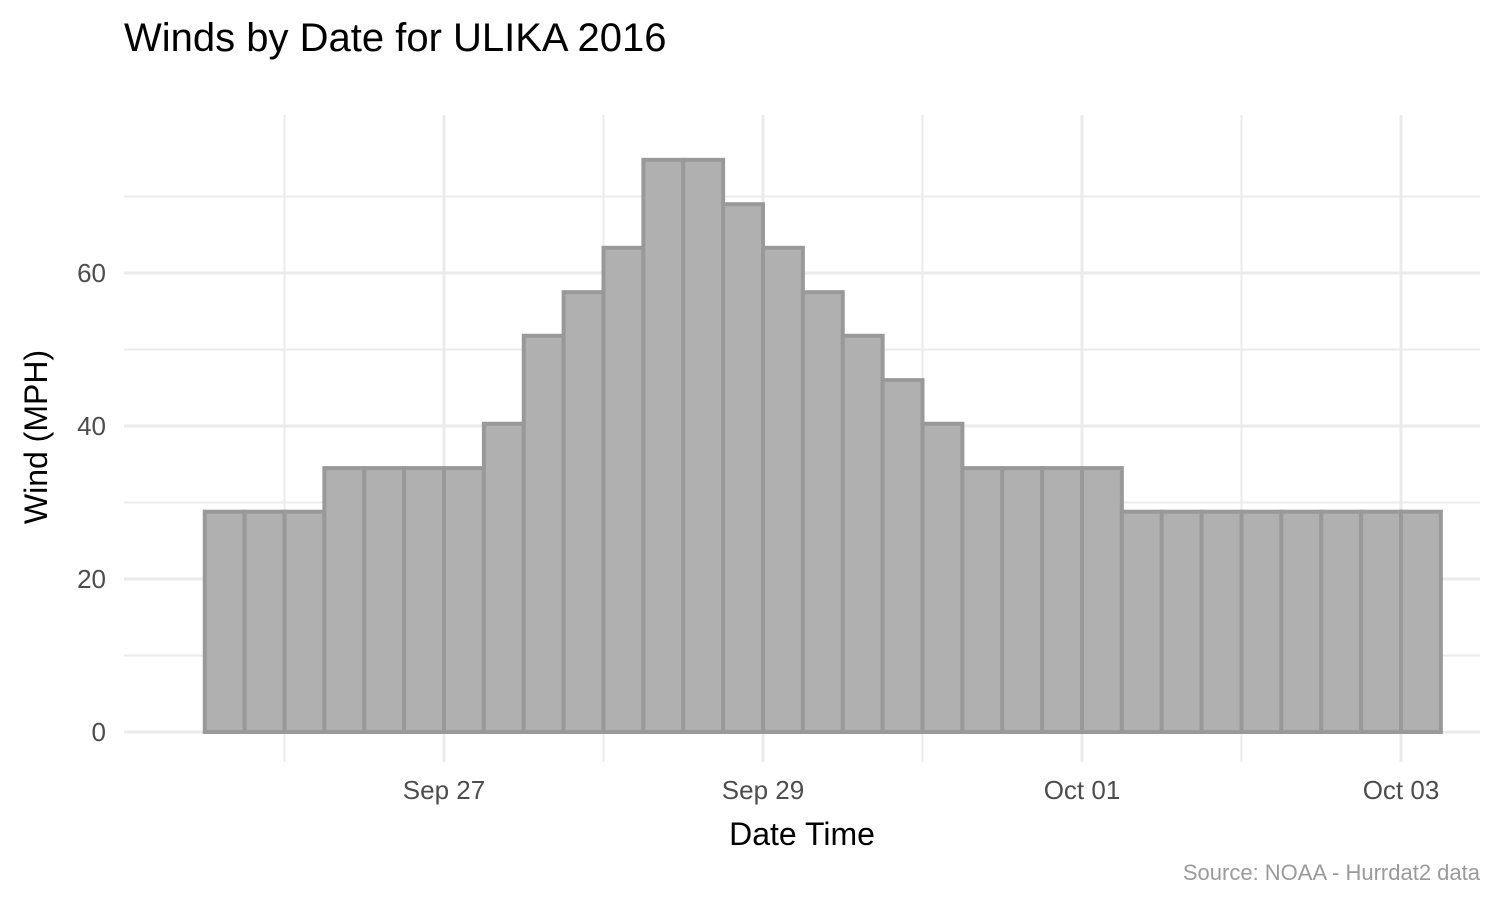 This screenshot has width=1500, height=900. Describe the element at coordinates (395, 38) in the screenshot. I see `chart-title: Winds by Date for ULIKA 2016` at that location.